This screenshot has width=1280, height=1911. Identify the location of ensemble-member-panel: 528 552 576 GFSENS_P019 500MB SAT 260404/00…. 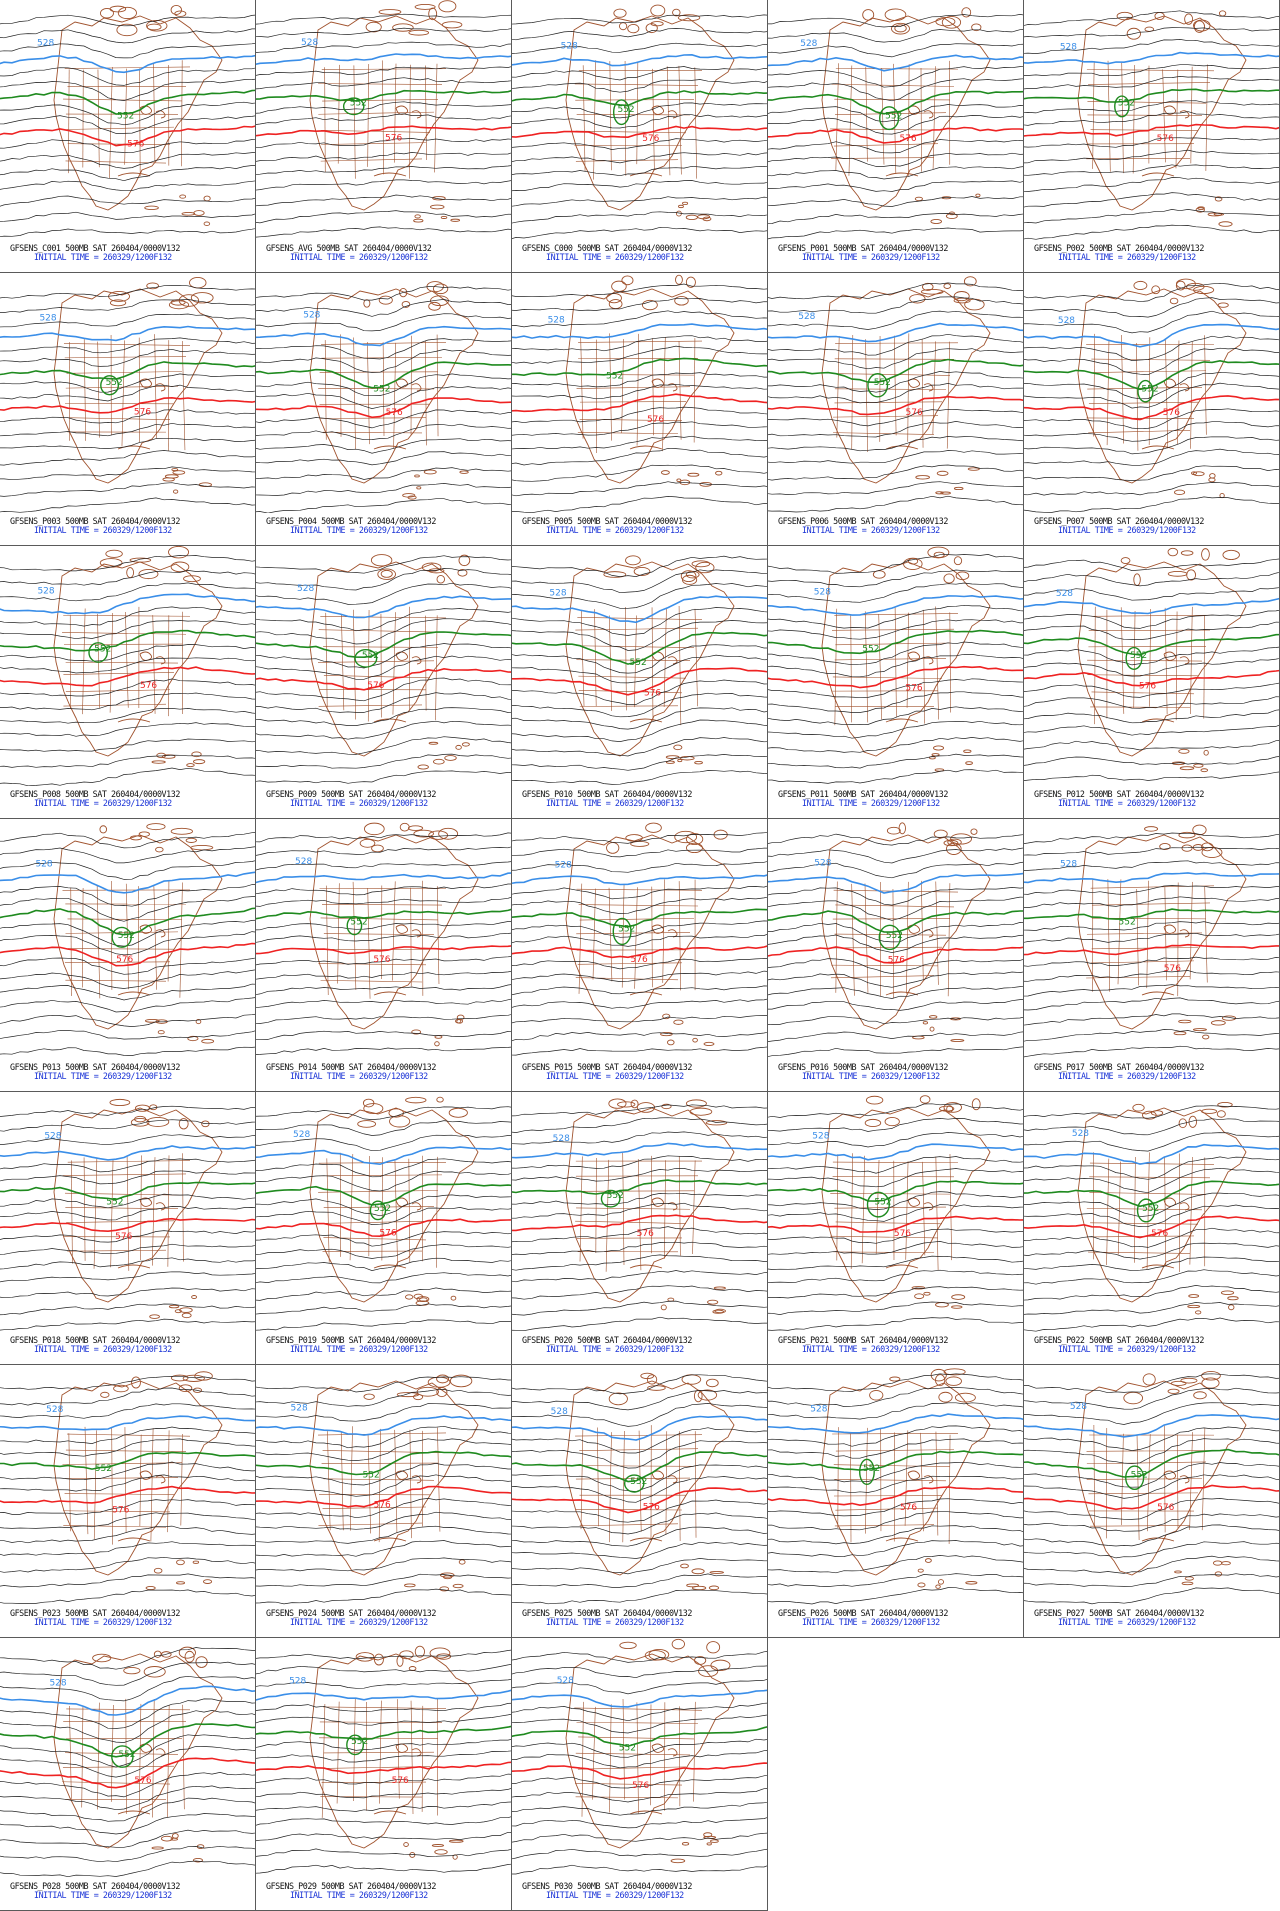
(384, 1228).